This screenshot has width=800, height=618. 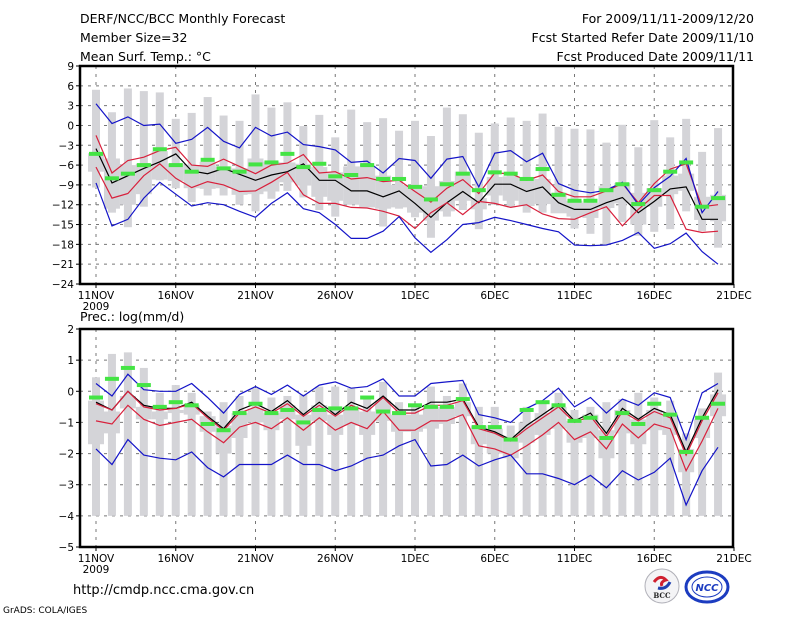 What do you see at coordinates (66, 455) in the screenshot?
I see `y-tick-label: −2` at bounding box center [66, 455].